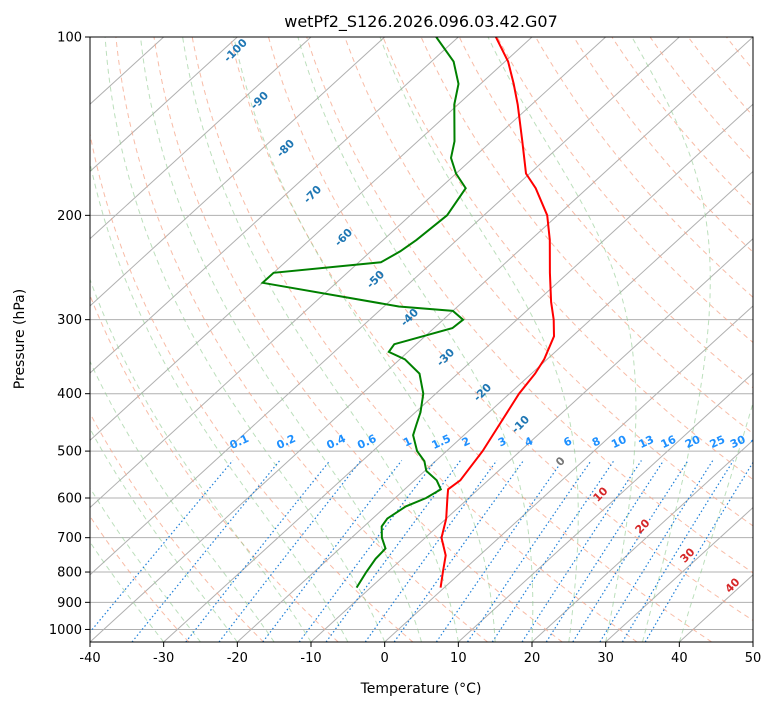  I want to click on y-tick-label: 100, so click(69, 38).